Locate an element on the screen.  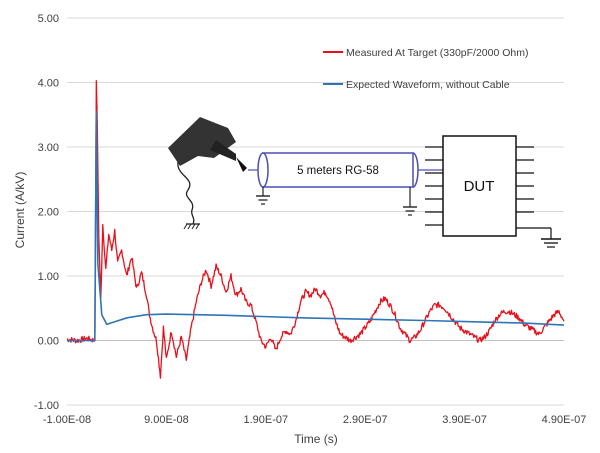
y-tick-label: -1.00 is located at coordinates (46, 406).